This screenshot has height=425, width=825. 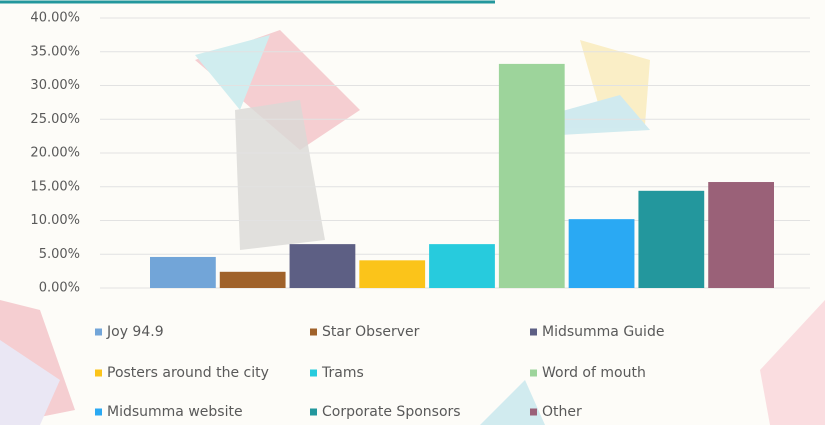 I want to click on legend-label: Word of mouth, so click(x=594, y=373).